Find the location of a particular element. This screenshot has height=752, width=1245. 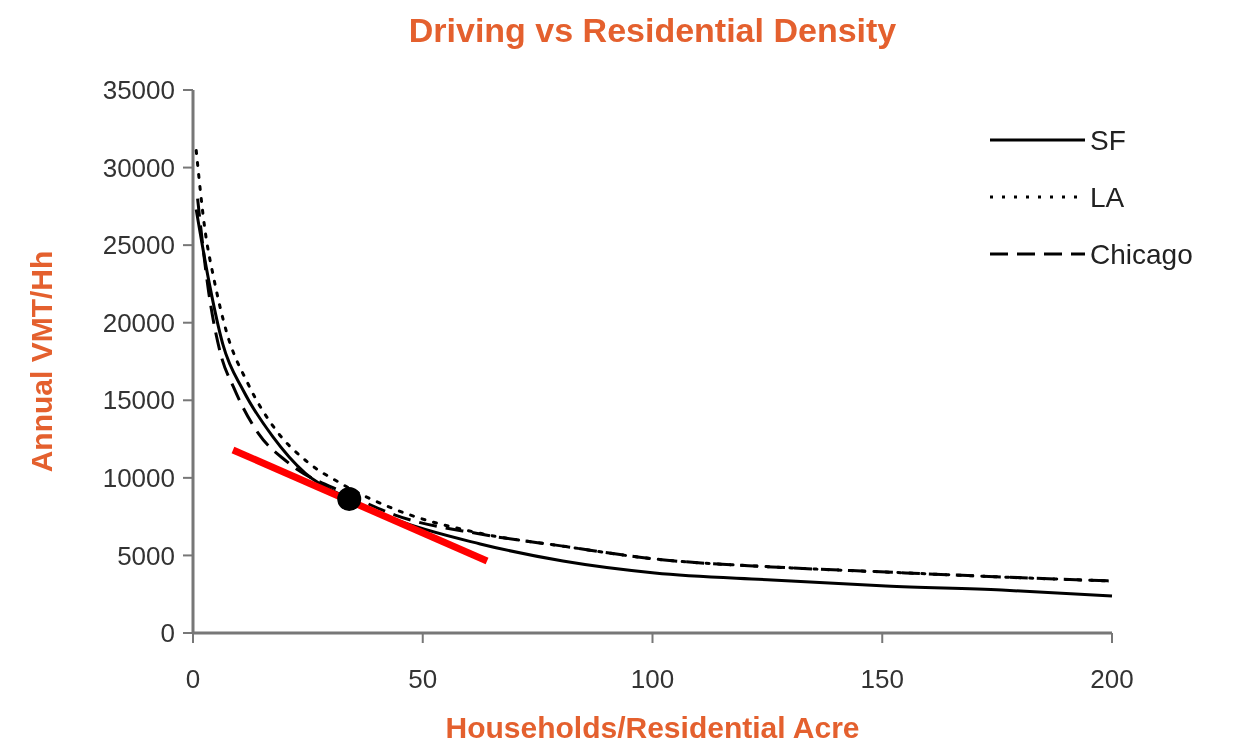

y-axis-title: Annual VMT/Hh is located at coordinates (41, 361).